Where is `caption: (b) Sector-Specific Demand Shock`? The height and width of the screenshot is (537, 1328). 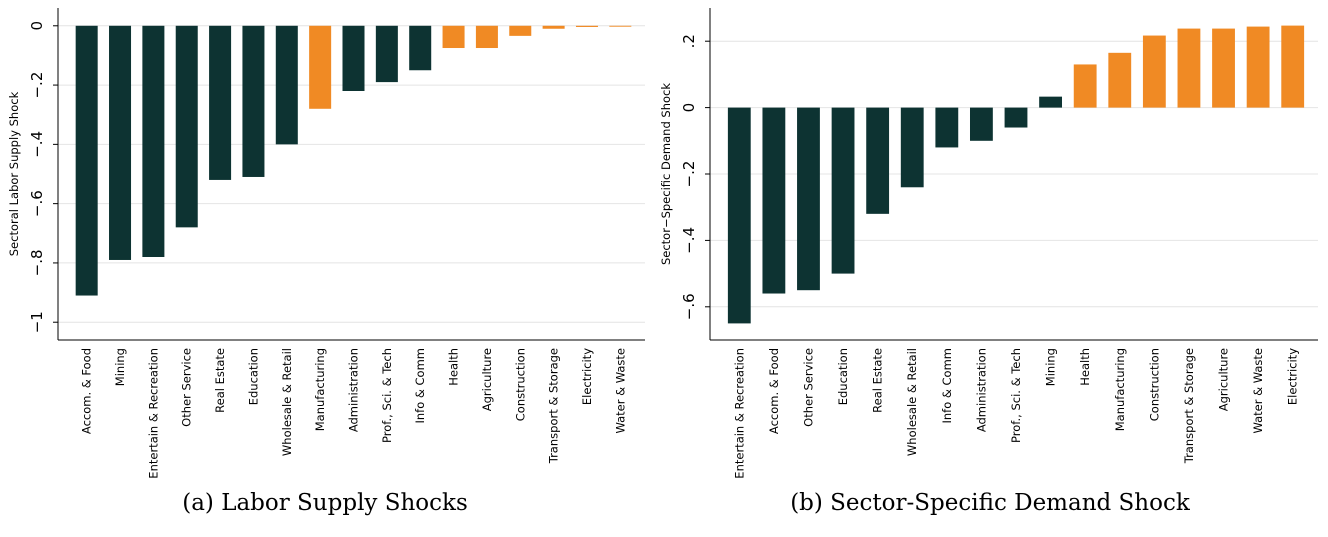 caption: (b) Sector-Specific Demand Shock is located at coordinates (990, 503).